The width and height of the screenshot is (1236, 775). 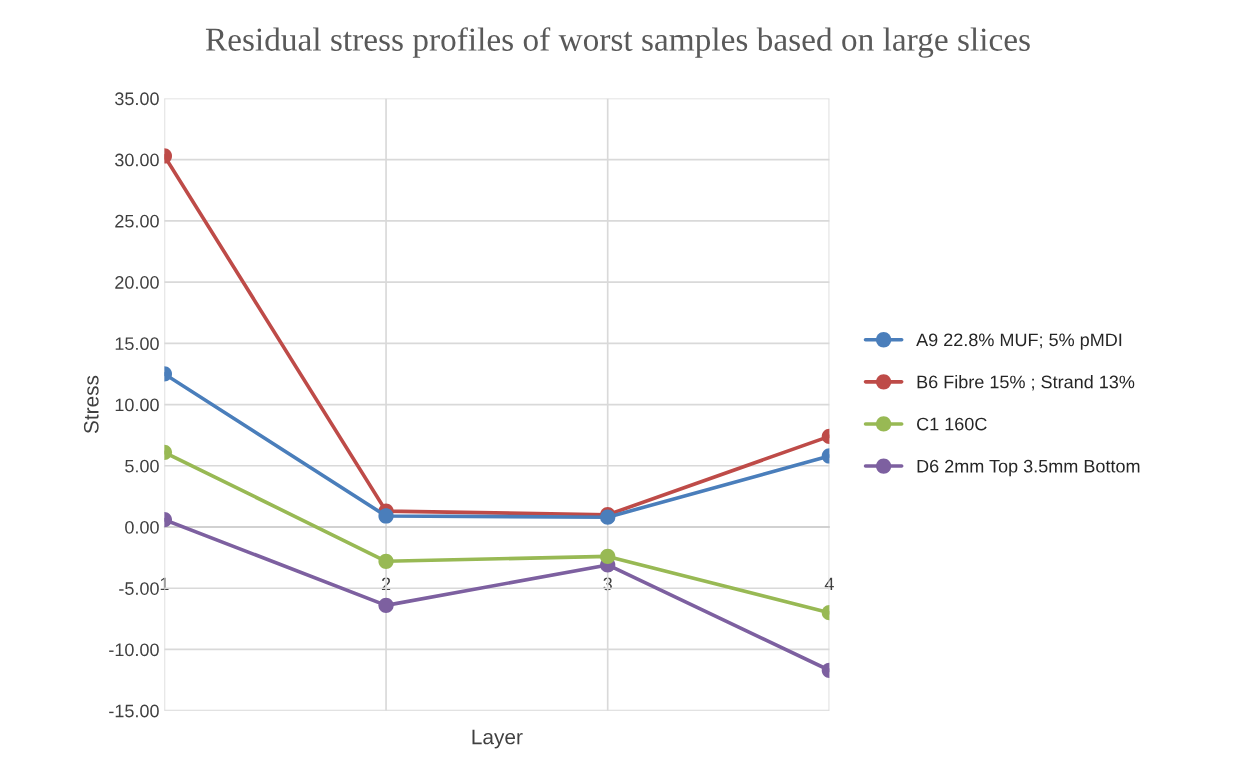 What do you see at coordinates (142, 527) in the screenshot?
I see `y-tick-label: 0.00` at bounding box center [142, 527].